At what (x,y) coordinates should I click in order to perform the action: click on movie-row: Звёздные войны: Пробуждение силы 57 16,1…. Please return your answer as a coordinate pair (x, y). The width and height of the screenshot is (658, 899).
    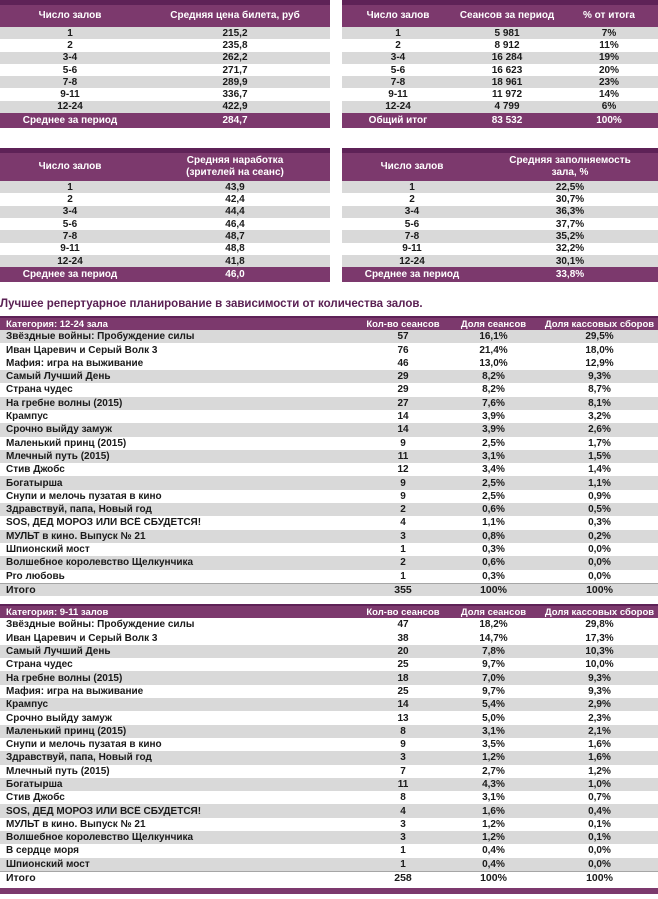
    Looking at the image, I should click on (329, 337).